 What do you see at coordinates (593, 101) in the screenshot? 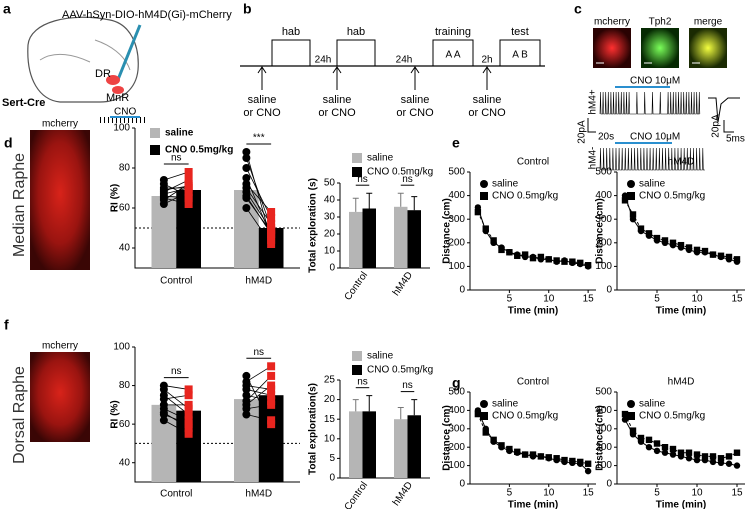
I see `cell-label: hM4+` at bounding box center [593, 101].